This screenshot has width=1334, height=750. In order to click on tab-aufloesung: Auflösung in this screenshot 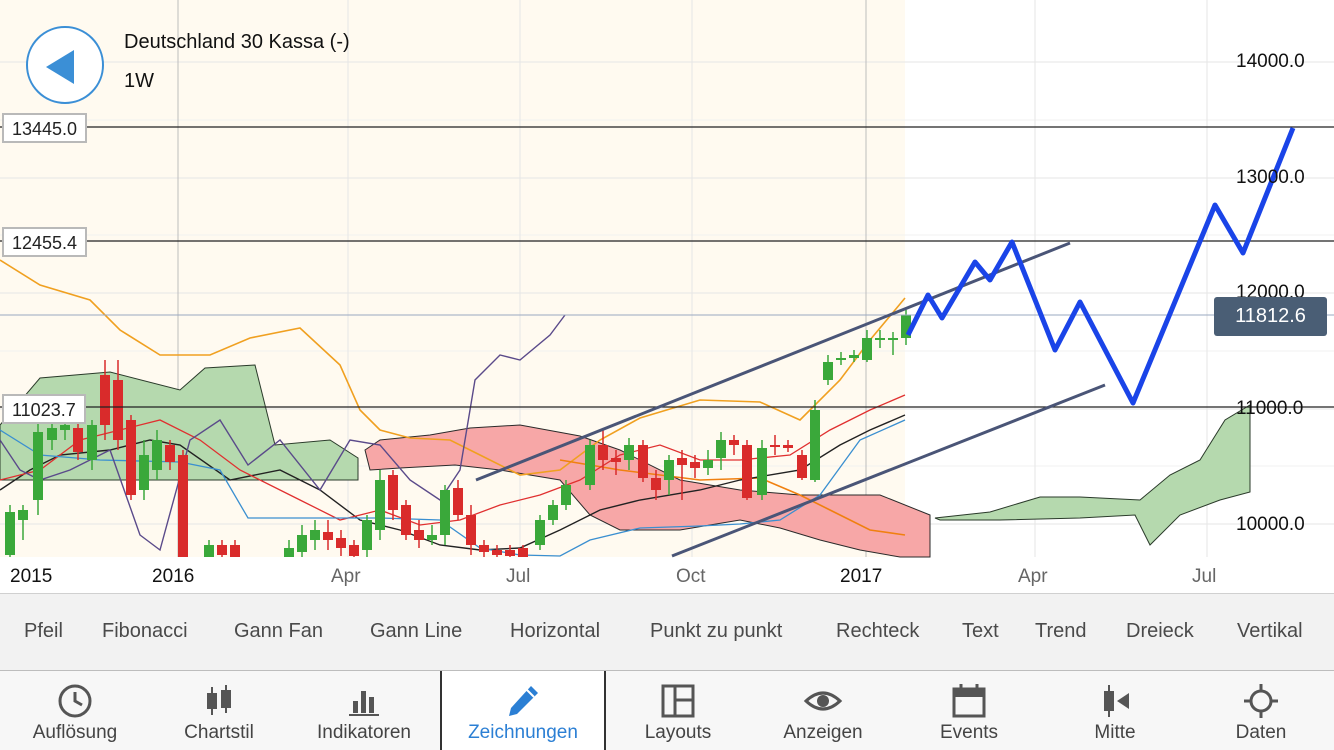, I will do `click(75, 710)`.